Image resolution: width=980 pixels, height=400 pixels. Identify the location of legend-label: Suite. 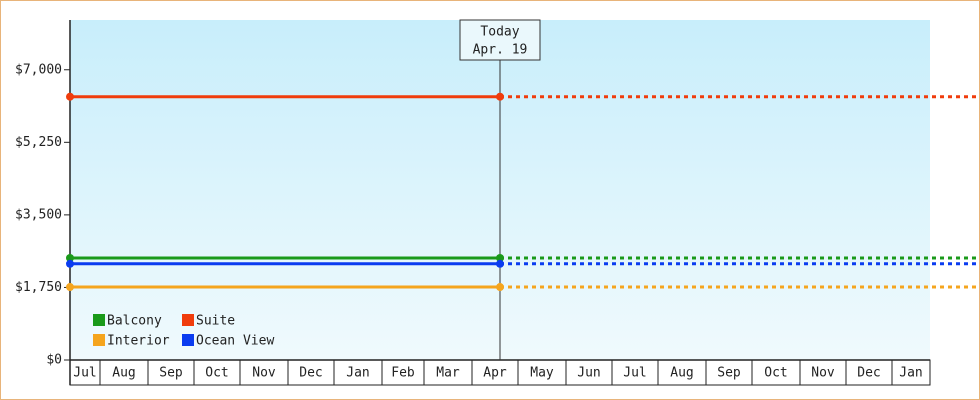
(215, 321).